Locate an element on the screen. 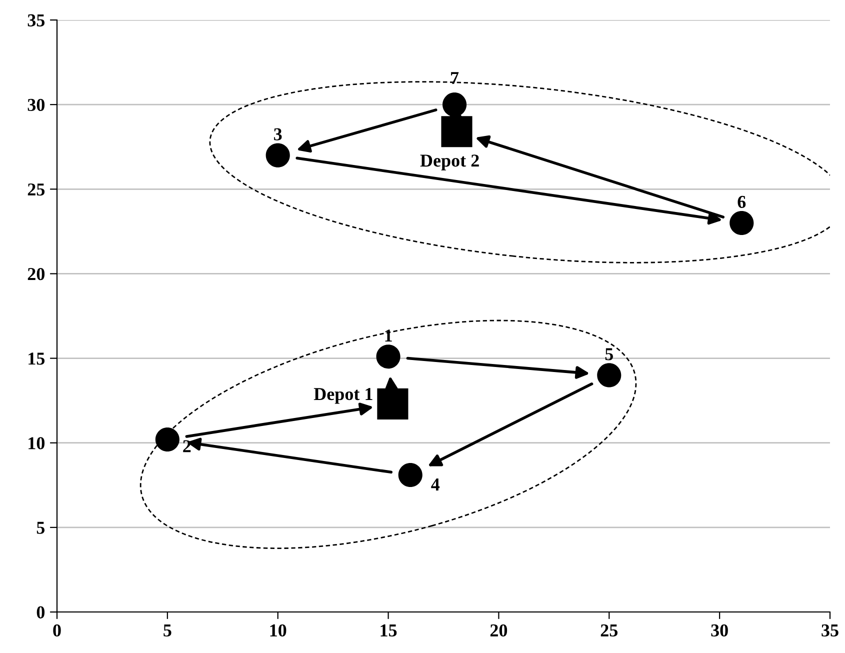 This screenshot has height=653, width=845. x-tick-label: 10 is located at coordinates (278, 630).